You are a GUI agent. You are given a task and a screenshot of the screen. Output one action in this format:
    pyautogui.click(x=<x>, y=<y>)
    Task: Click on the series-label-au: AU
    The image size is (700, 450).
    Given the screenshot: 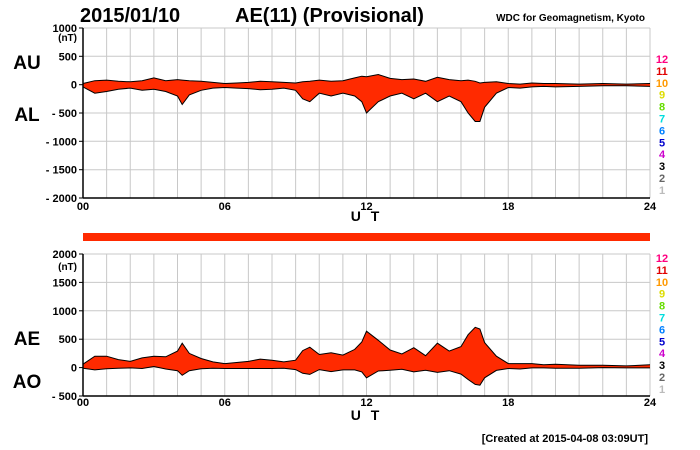 What is the action you would take?
    pyautogui.click(x=26, y=63)
    